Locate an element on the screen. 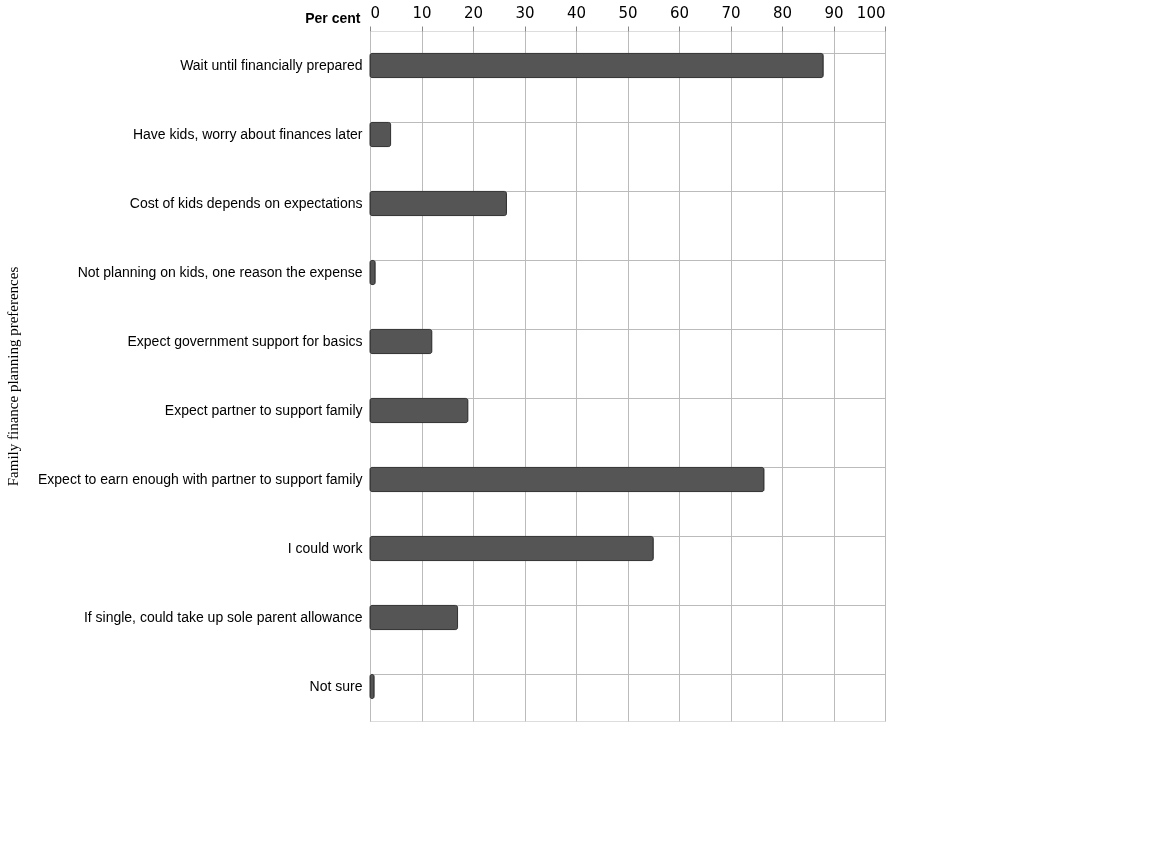  x-axis-title: Per cent is located at coordinates (333, 17).